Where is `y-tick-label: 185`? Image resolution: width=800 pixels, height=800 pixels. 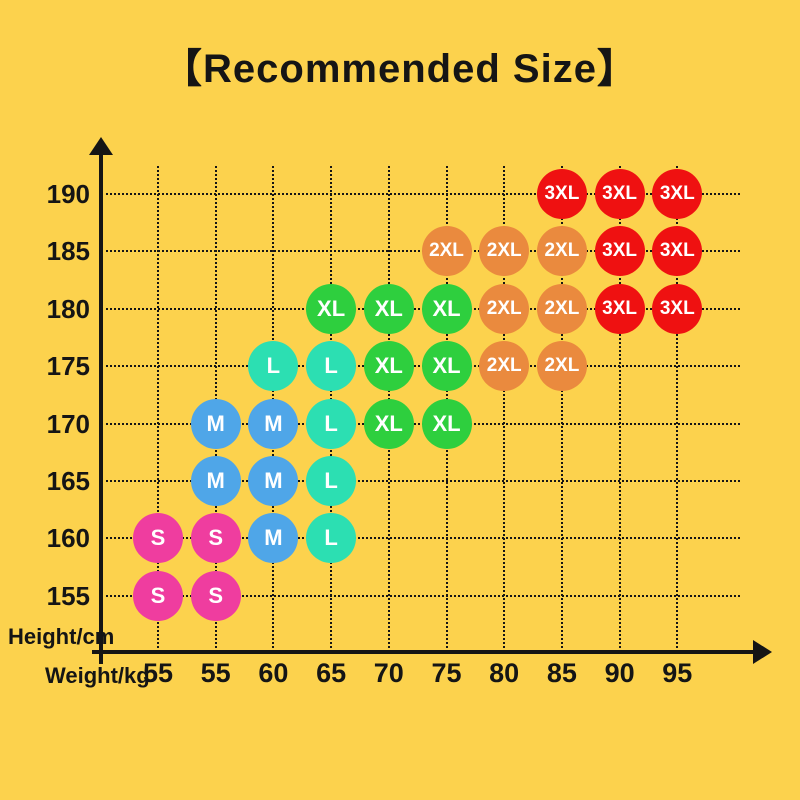 y-tick-label: 185 is located at coordinates (68, 251).